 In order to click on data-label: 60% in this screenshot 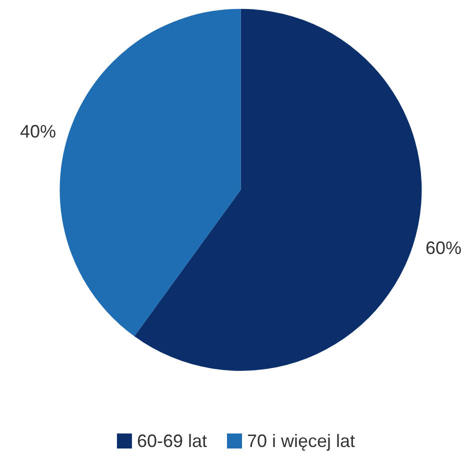, I will do `click(443, 248)`.